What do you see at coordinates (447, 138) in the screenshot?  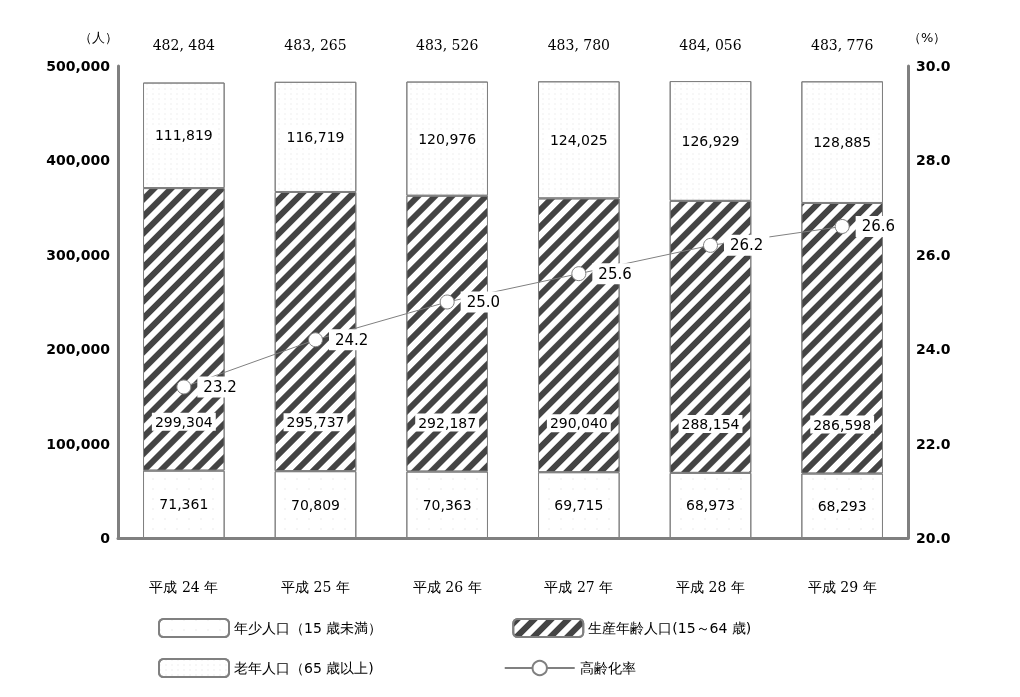 I see `data-label: 120,976` at bounding box center [447, 138].